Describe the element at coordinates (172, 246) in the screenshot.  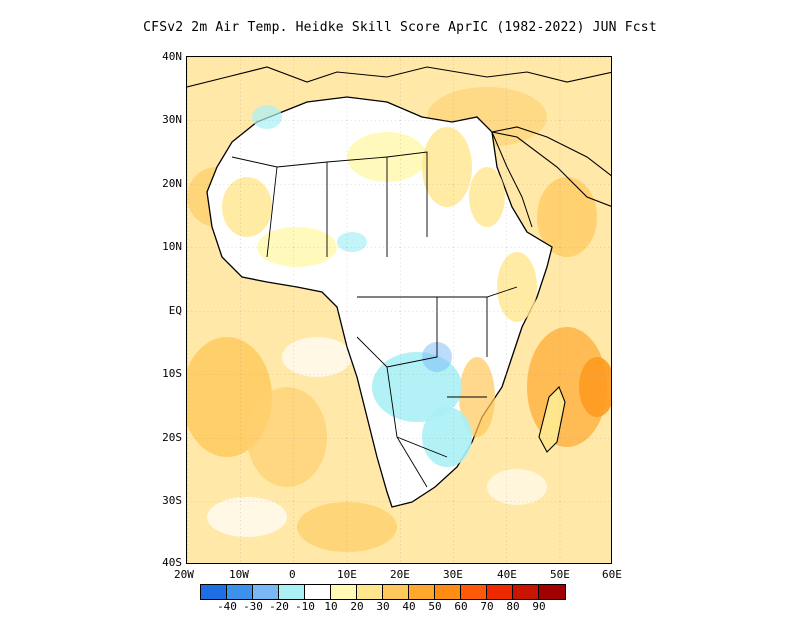
I see `lat-label-10n: 10N` at that location.